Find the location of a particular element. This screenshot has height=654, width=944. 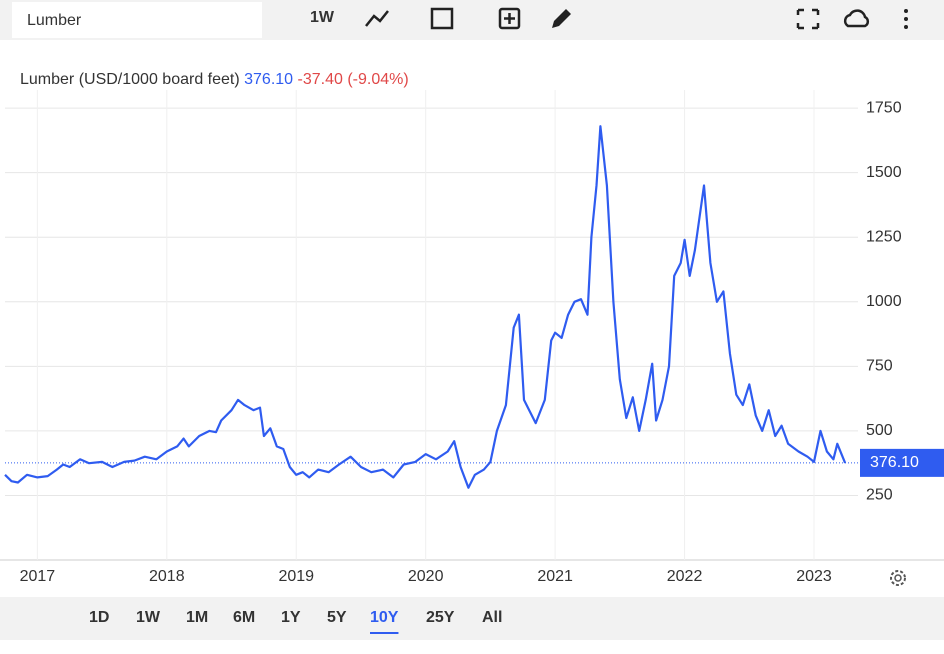

range-button: 1Y is located at coordinates (291, 617).